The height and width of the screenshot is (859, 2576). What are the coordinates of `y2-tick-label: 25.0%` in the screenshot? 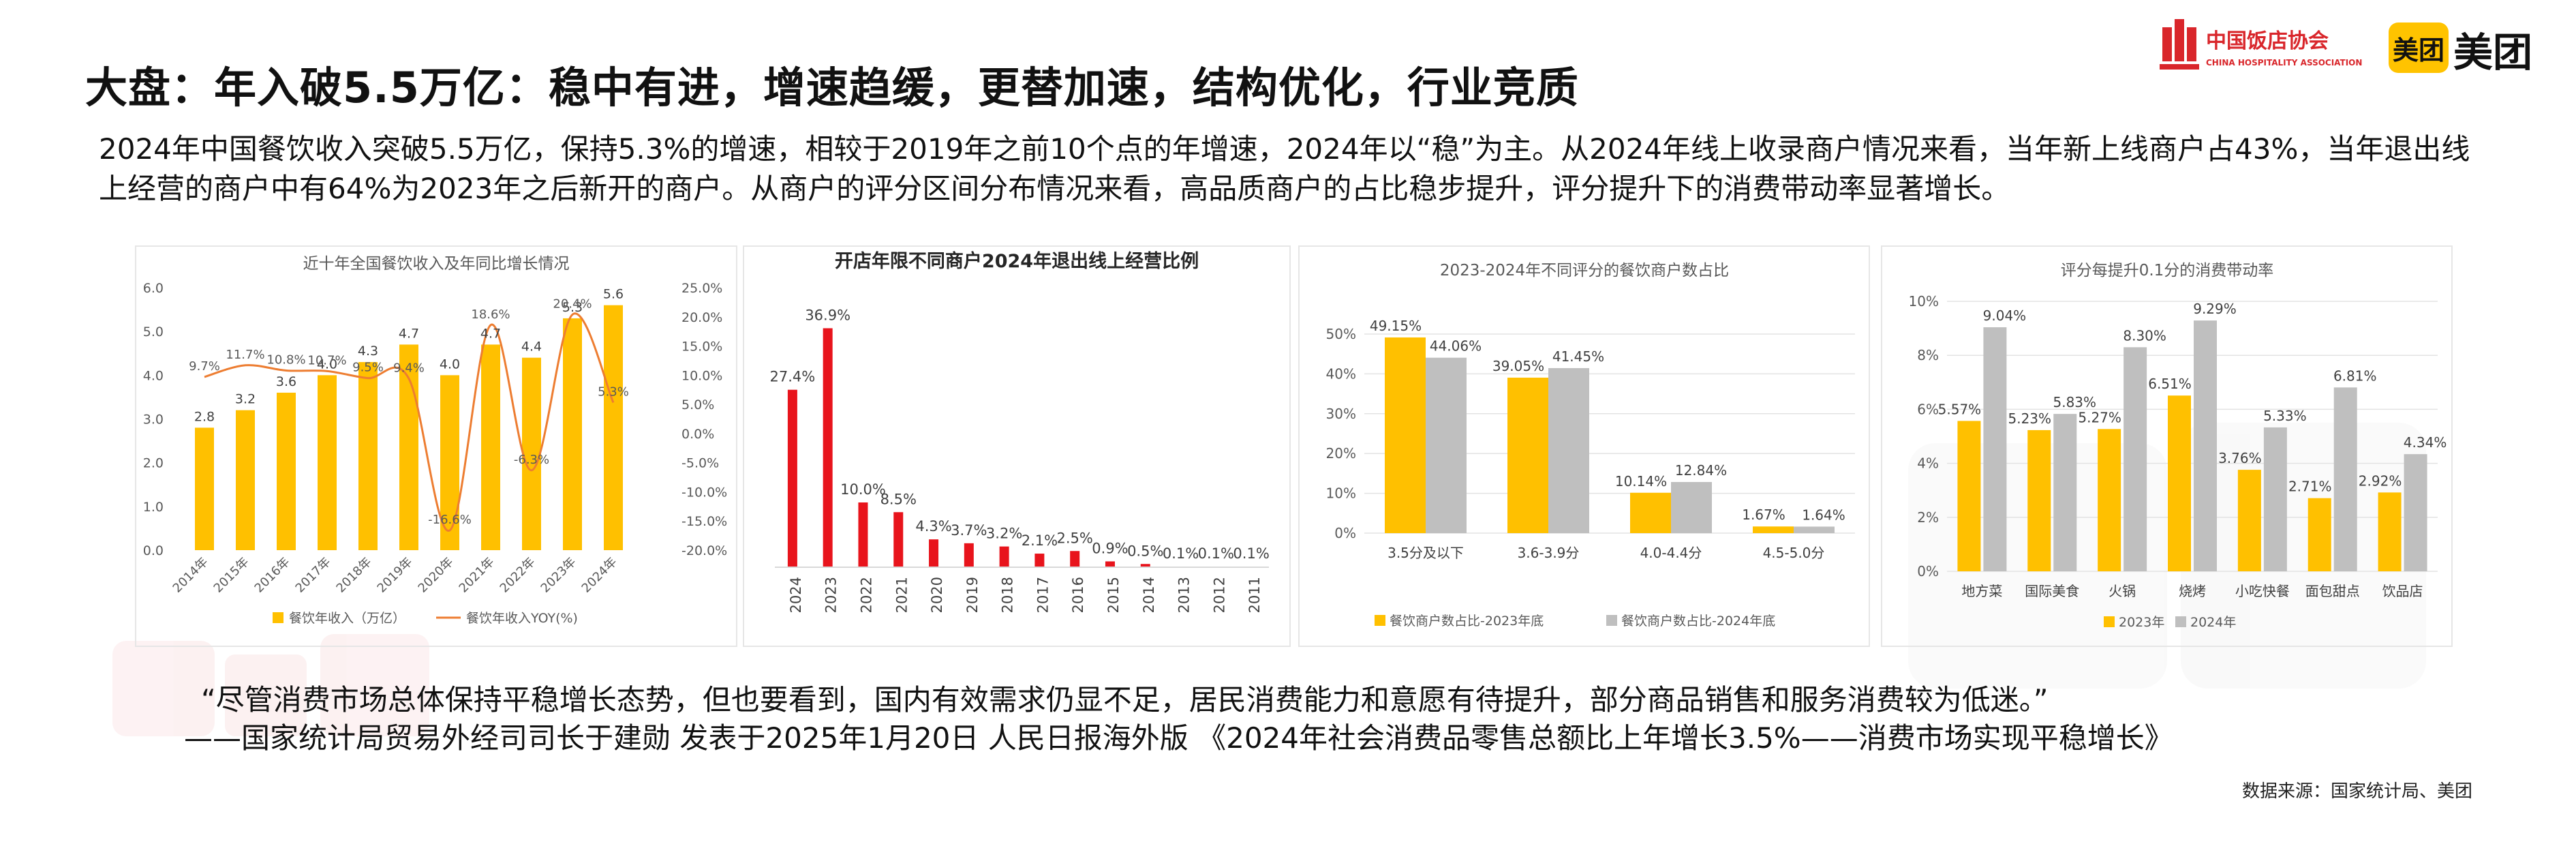 It's located at (701, 288).